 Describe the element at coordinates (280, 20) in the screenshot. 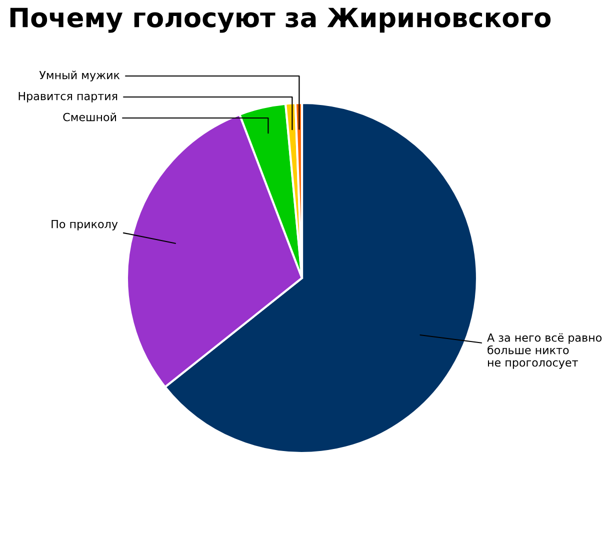

I see `chart-title: Почему голосуют за Жириновского` at that location.